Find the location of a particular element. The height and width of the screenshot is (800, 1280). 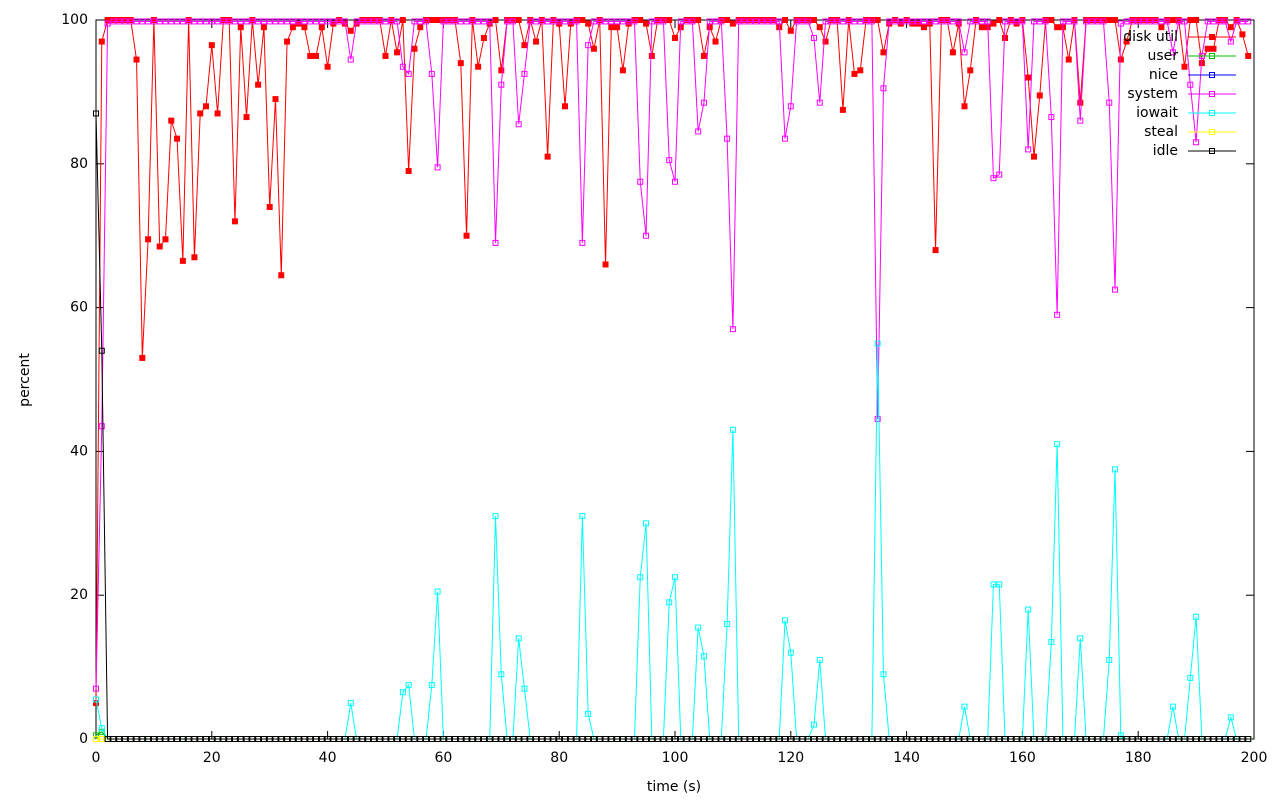

x-tick-label: 80 is located at coordinates (559, 758).